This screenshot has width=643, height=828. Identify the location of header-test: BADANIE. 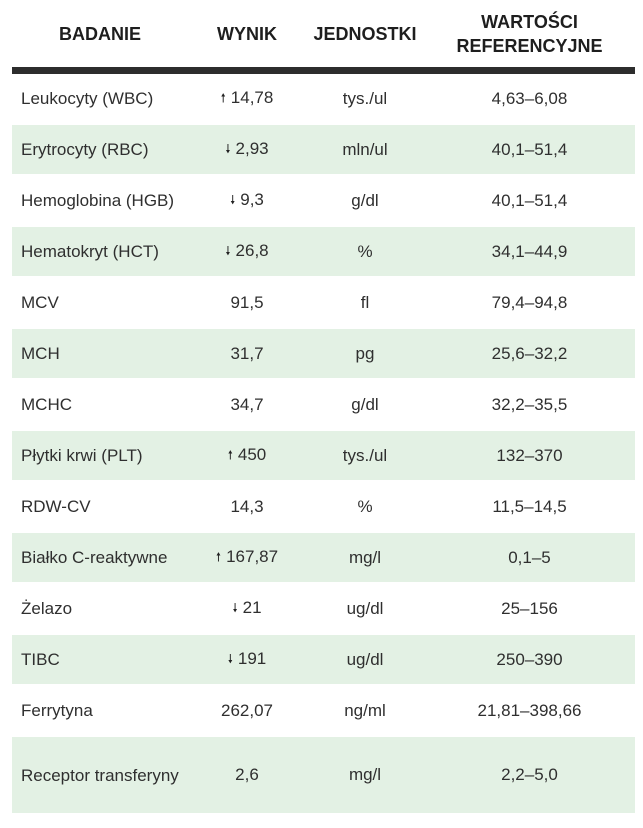
(99, 33).